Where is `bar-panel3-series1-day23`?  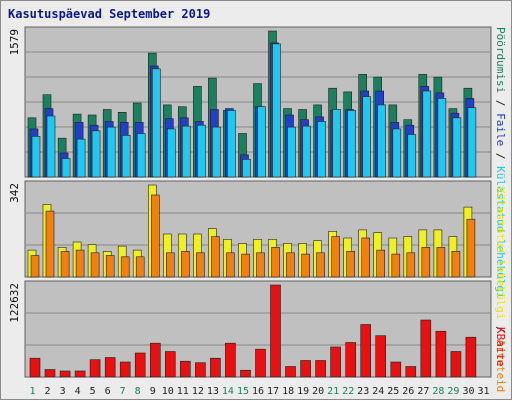
bar-panel3-series1-day23 is located at coordinates (366, 351).